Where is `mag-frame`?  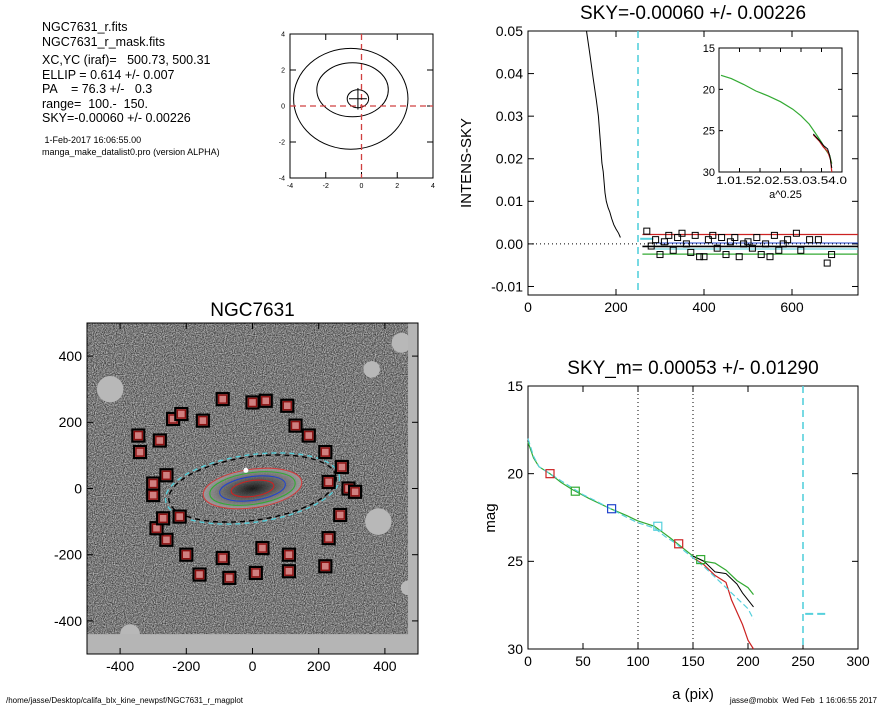
mag-frame is located at coordinates (693, 517).